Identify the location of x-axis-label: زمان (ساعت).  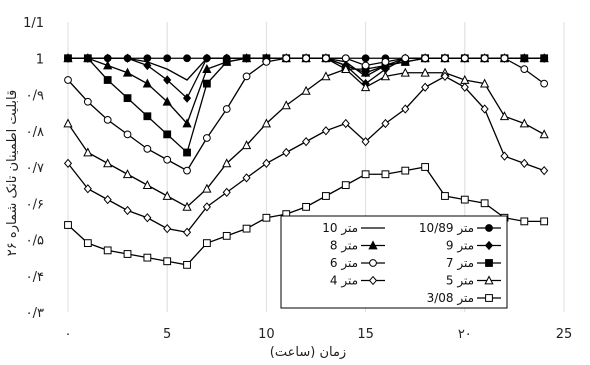
(308, 352).